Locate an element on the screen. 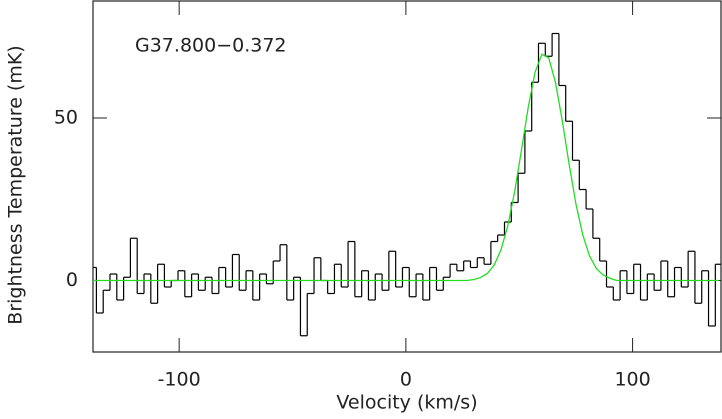  x-axis-label: Velocity (km/s) is located at coordinates (406, 403).